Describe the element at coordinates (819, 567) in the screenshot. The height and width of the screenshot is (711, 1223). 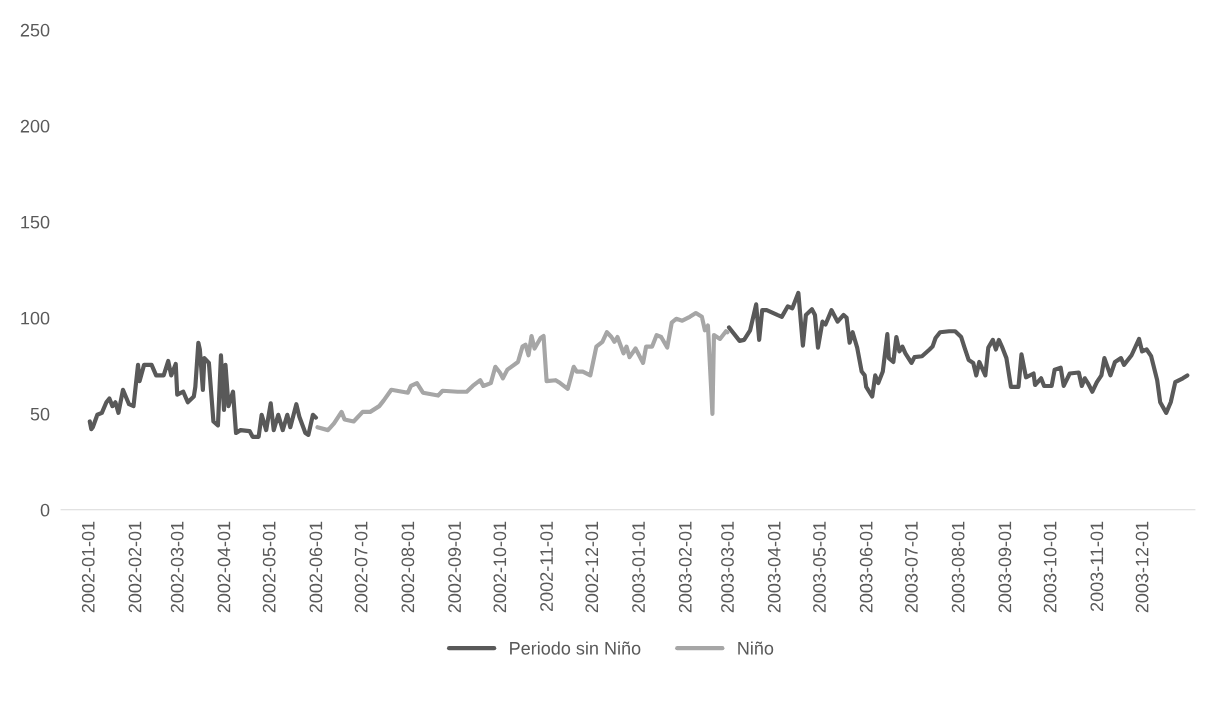
I see `x-tick-label: 2003-05-01` at that location.